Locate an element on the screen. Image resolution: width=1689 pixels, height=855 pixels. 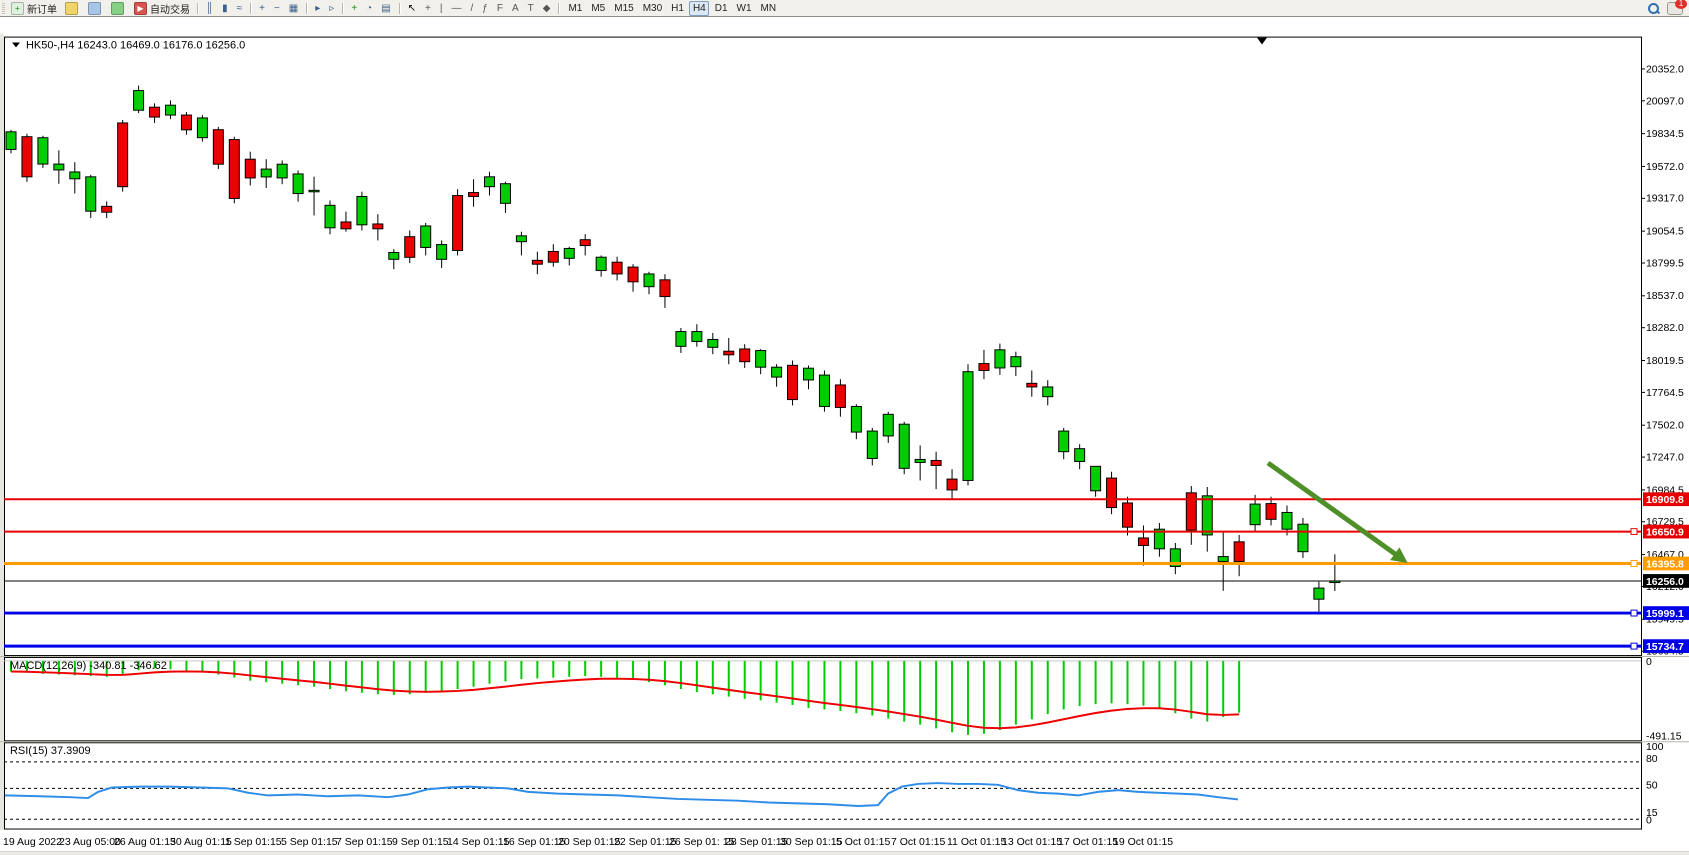
tf-m15-button: M15 is located at coordinates (623, 8).